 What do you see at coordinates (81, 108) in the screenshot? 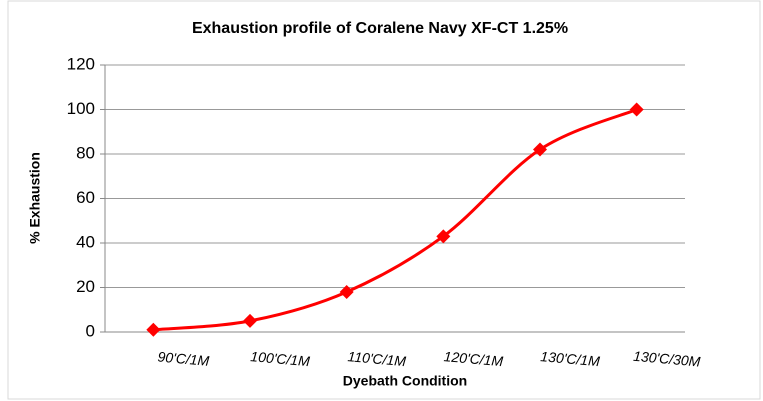
I see `y-tick-label: 100` at bounding box center [81, 108].